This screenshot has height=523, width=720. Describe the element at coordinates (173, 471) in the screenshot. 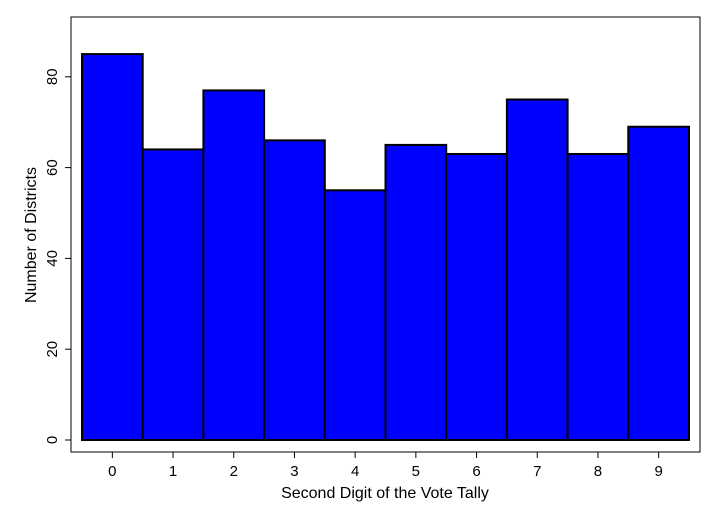

I see `x-tick-label-1: 1` at that location.